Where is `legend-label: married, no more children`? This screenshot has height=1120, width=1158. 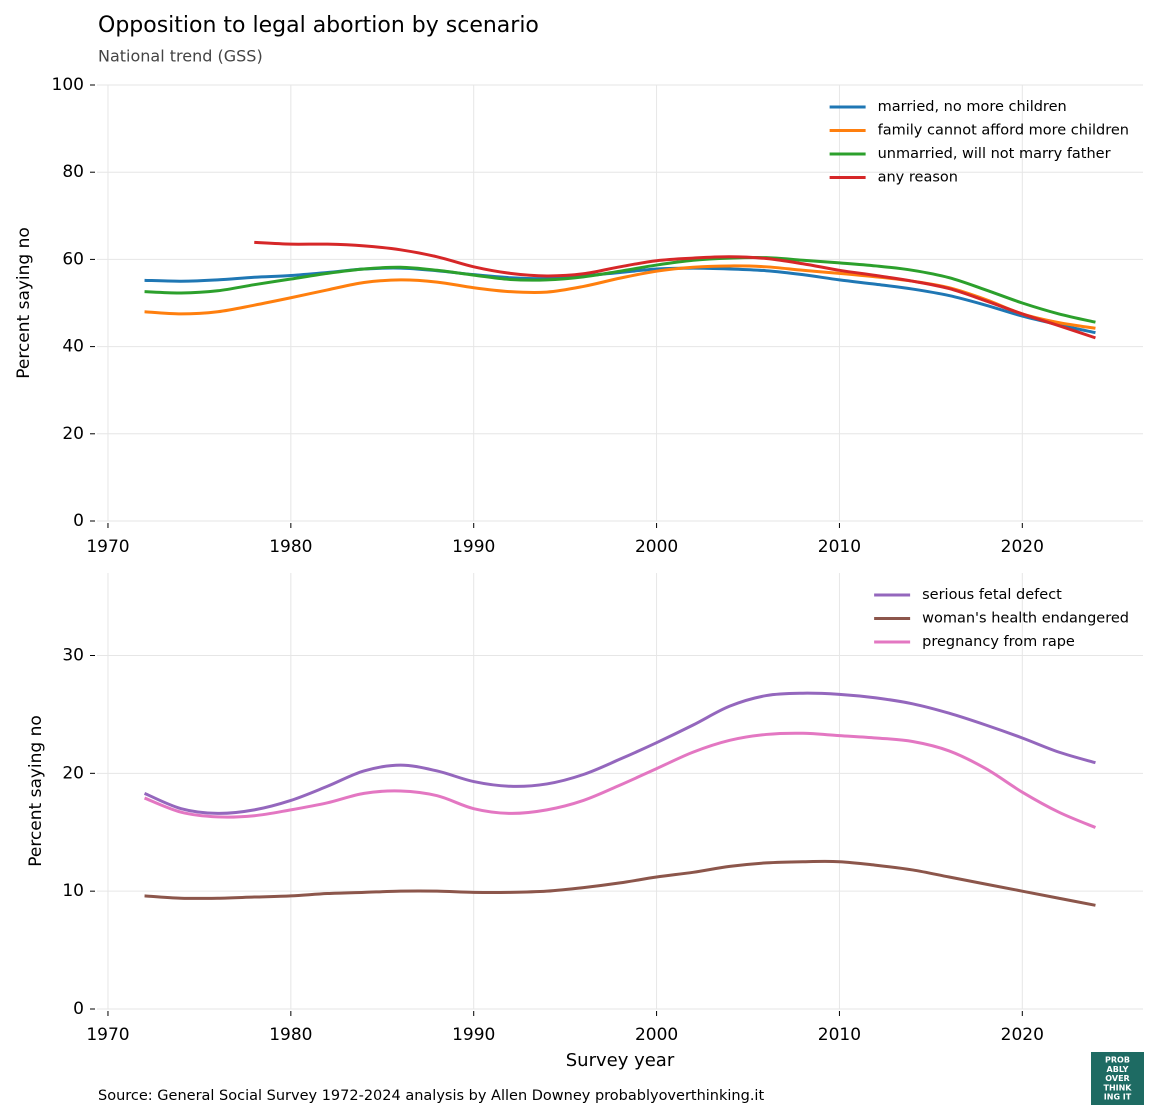 legend-label: married, no more children is located at coordinates (972, 107).